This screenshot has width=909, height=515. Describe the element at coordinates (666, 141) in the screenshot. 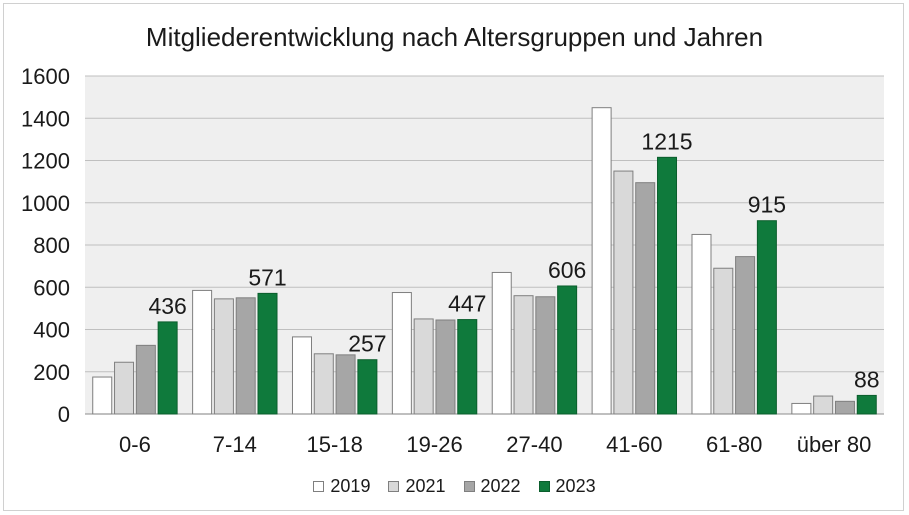

I see `data-label: 1215` at that location.